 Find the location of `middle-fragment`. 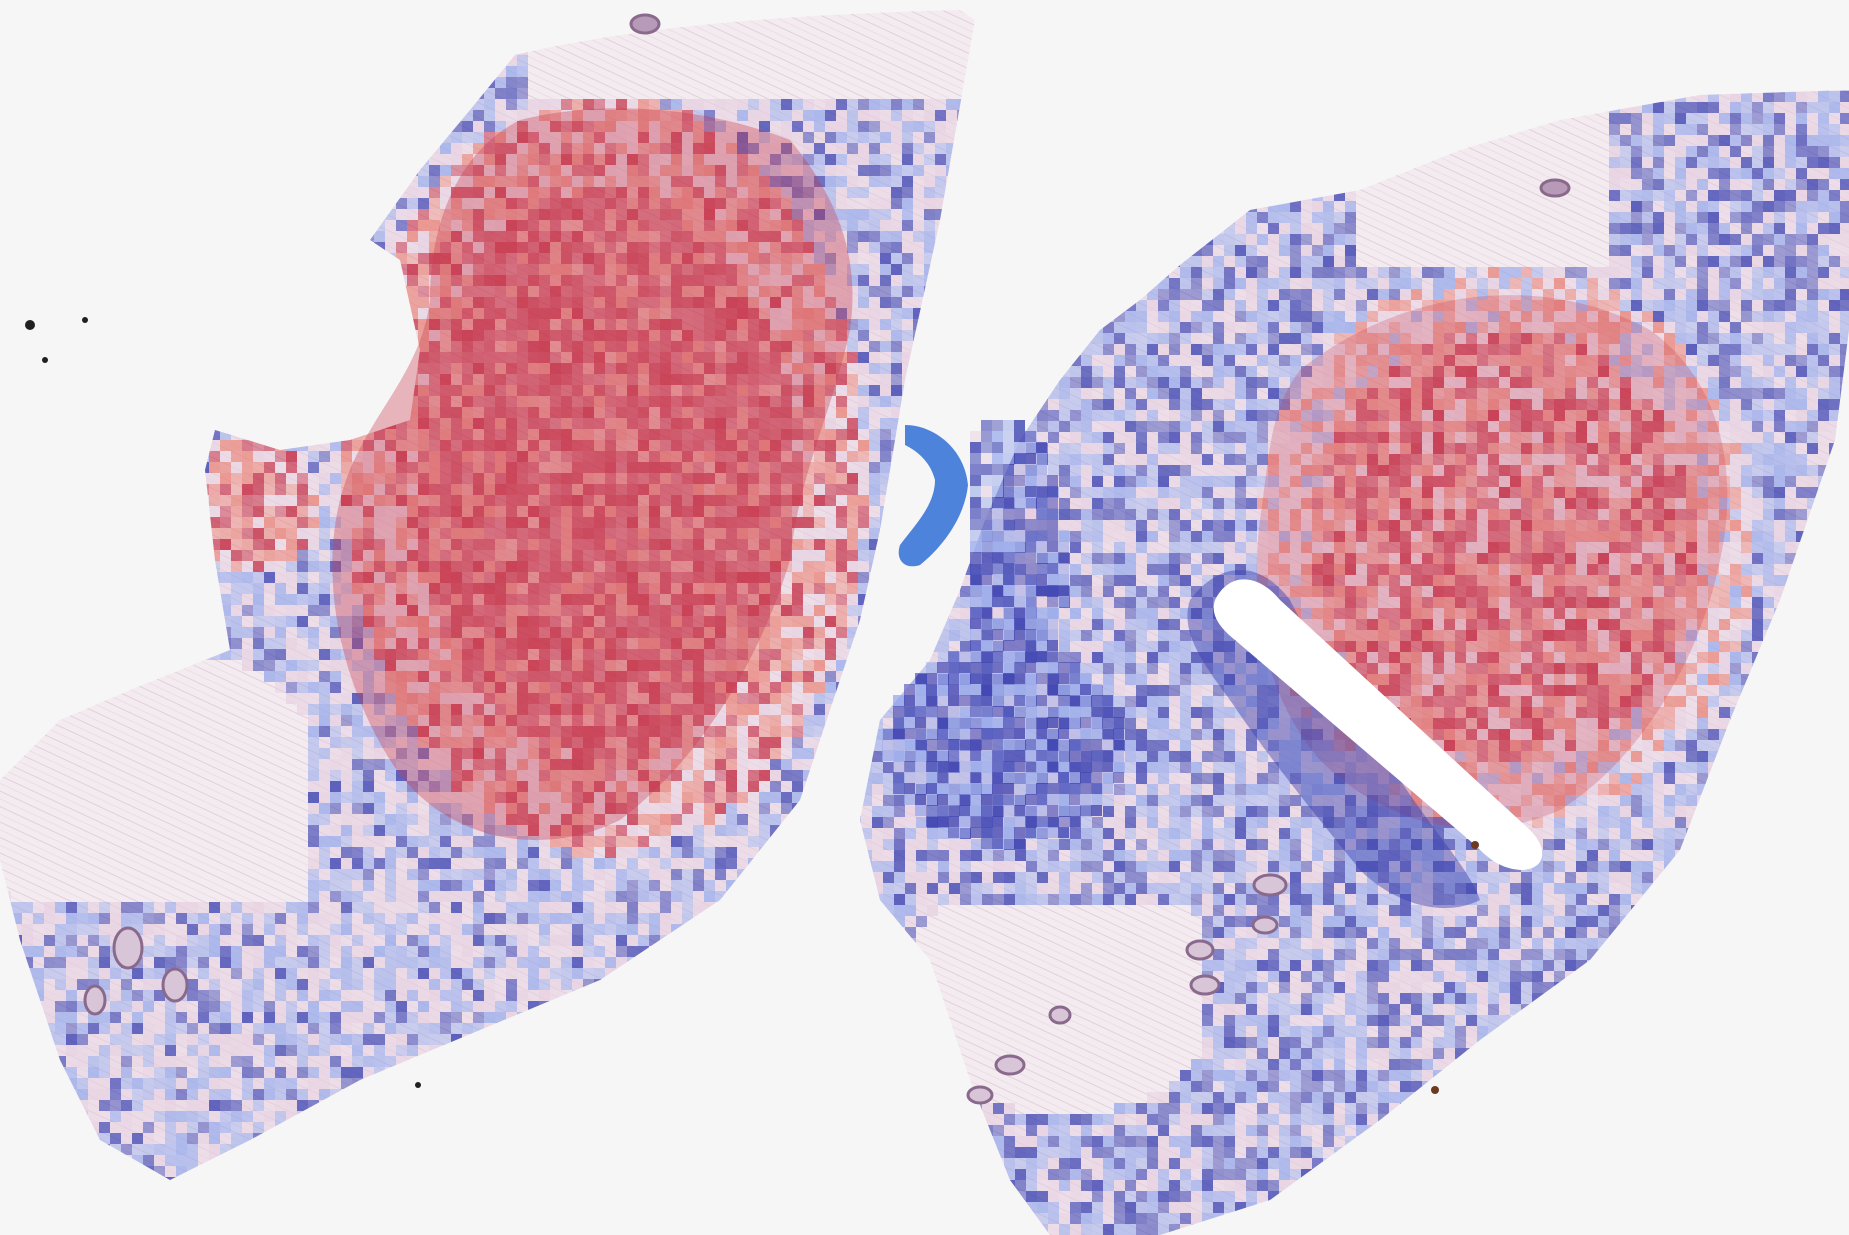

middle-fragment is located at coordinates (1003, 634).